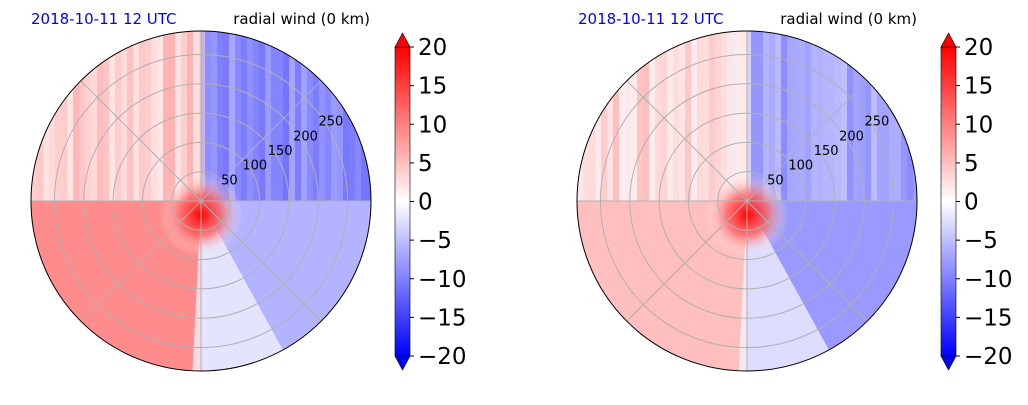 The height and width of the screenshot is (405, 1028). Describe the element at coordinates (425, 203) in the screenshot. I see `colorbar-tick-label: 0` at that location.